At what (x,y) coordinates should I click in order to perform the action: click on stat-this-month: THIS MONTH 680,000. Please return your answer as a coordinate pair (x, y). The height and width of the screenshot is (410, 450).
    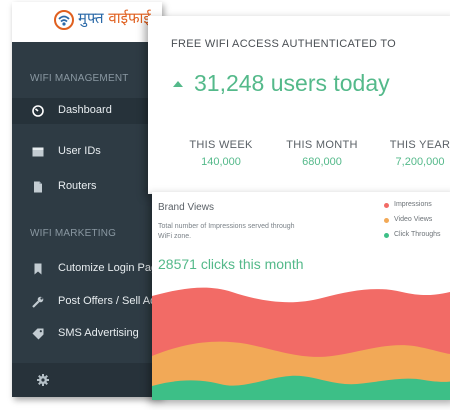
    Looking at the image, I should click on (322, 153).